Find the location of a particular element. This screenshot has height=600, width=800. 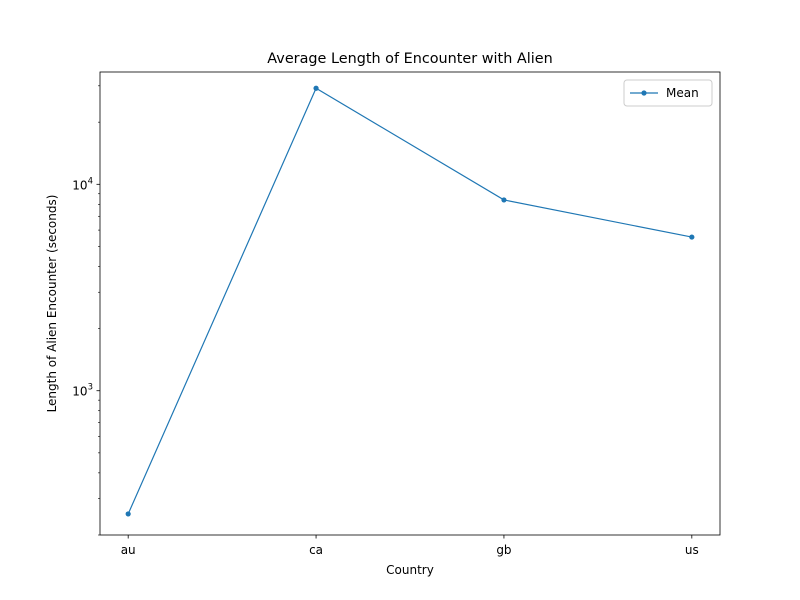

x-tick-label-ca: ca is located at coordinates (316, 550).